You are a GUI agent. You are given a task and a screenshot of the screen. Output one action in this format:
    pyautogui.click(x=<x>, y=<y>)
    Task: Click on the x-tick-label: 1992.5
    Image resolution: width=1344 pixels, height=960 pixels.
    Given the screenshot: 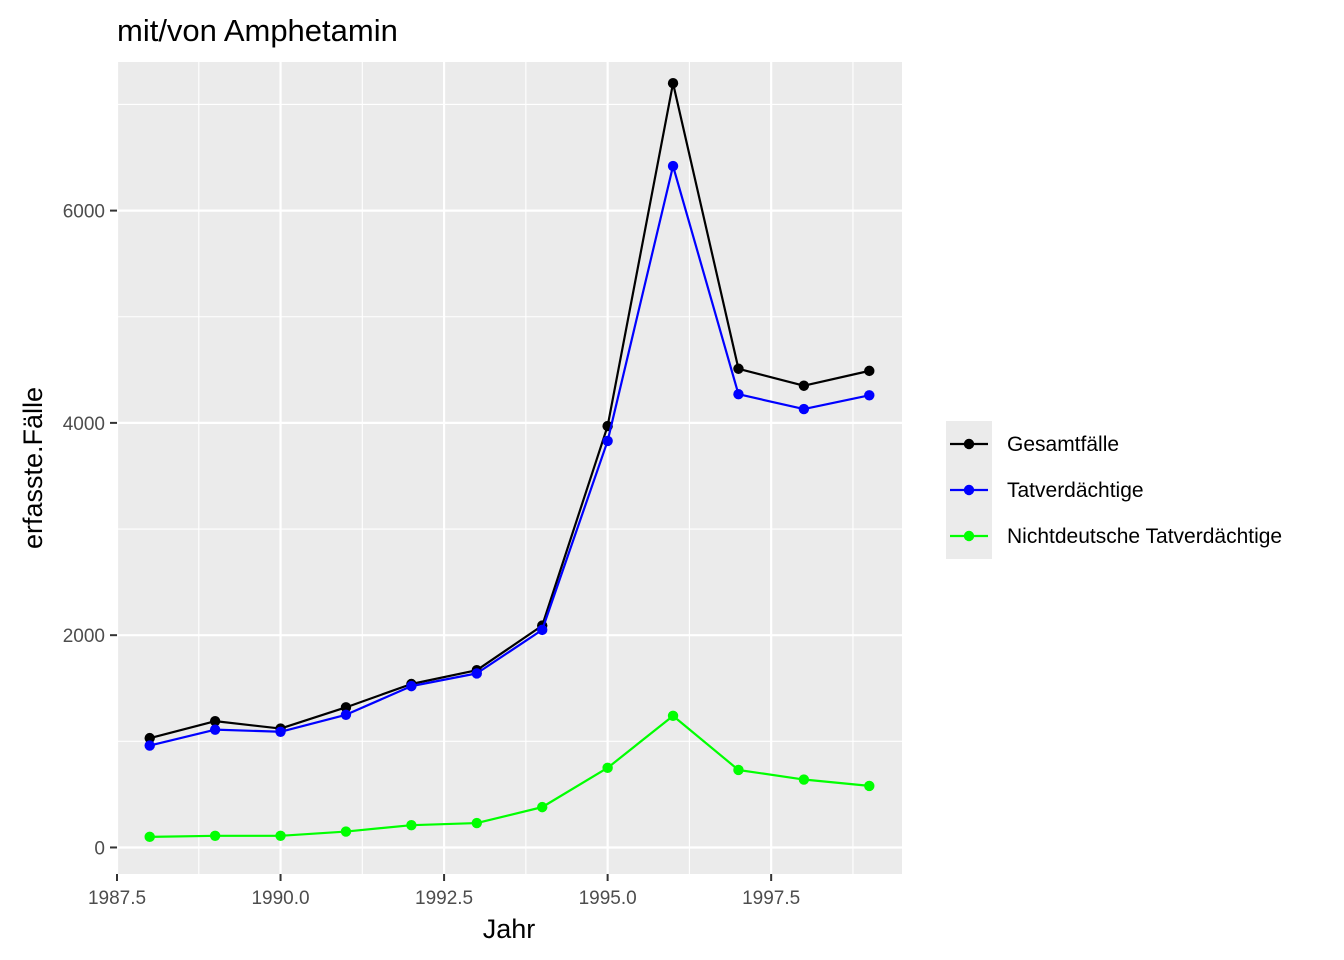 What is the action you would take?
    pyautogui.click(x=444, y=898)
    